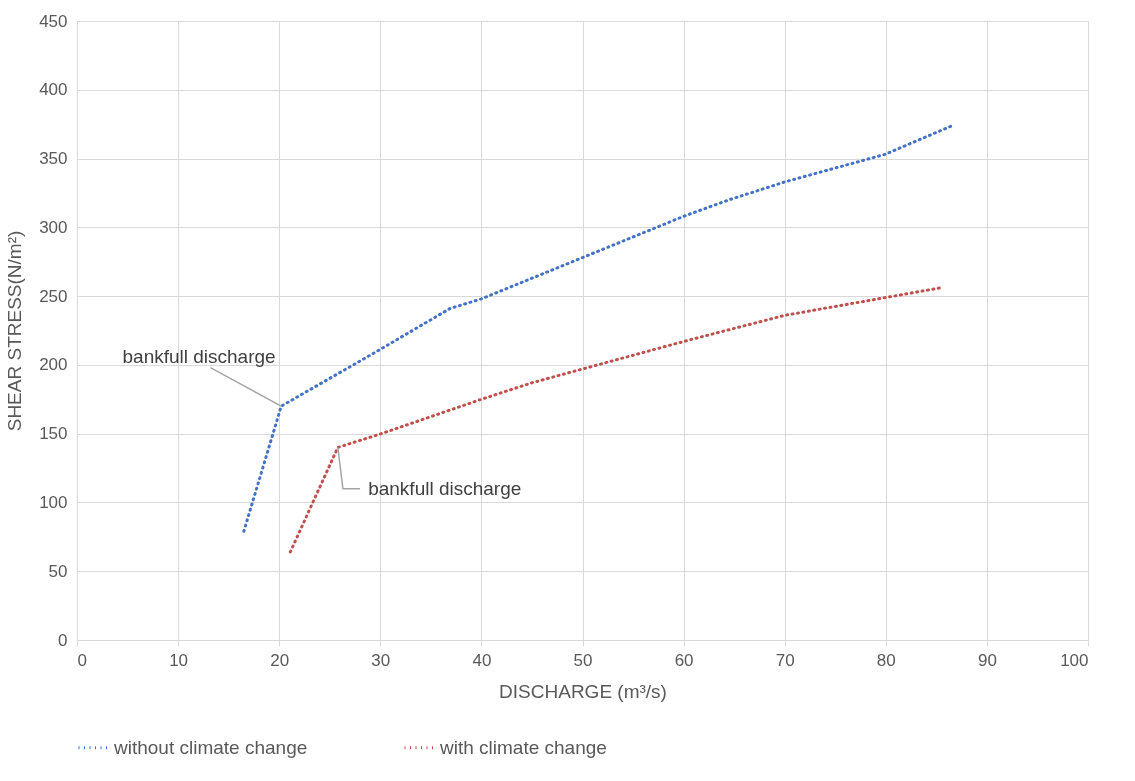  What do you see at coordinates (785, 660) in the screenshot?
I see `x-tick-label: 70` at bounding box center [785, 660].